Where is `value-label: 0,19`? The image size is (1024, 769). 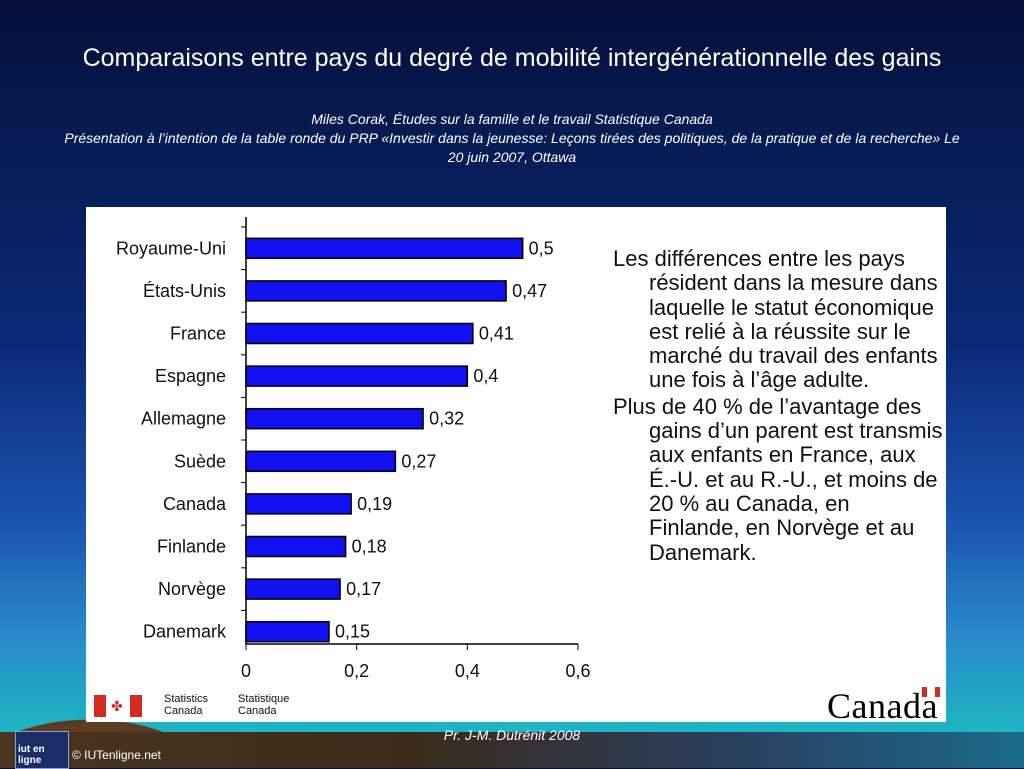 value-label: 0,19 is located at coordinates (374, 504).